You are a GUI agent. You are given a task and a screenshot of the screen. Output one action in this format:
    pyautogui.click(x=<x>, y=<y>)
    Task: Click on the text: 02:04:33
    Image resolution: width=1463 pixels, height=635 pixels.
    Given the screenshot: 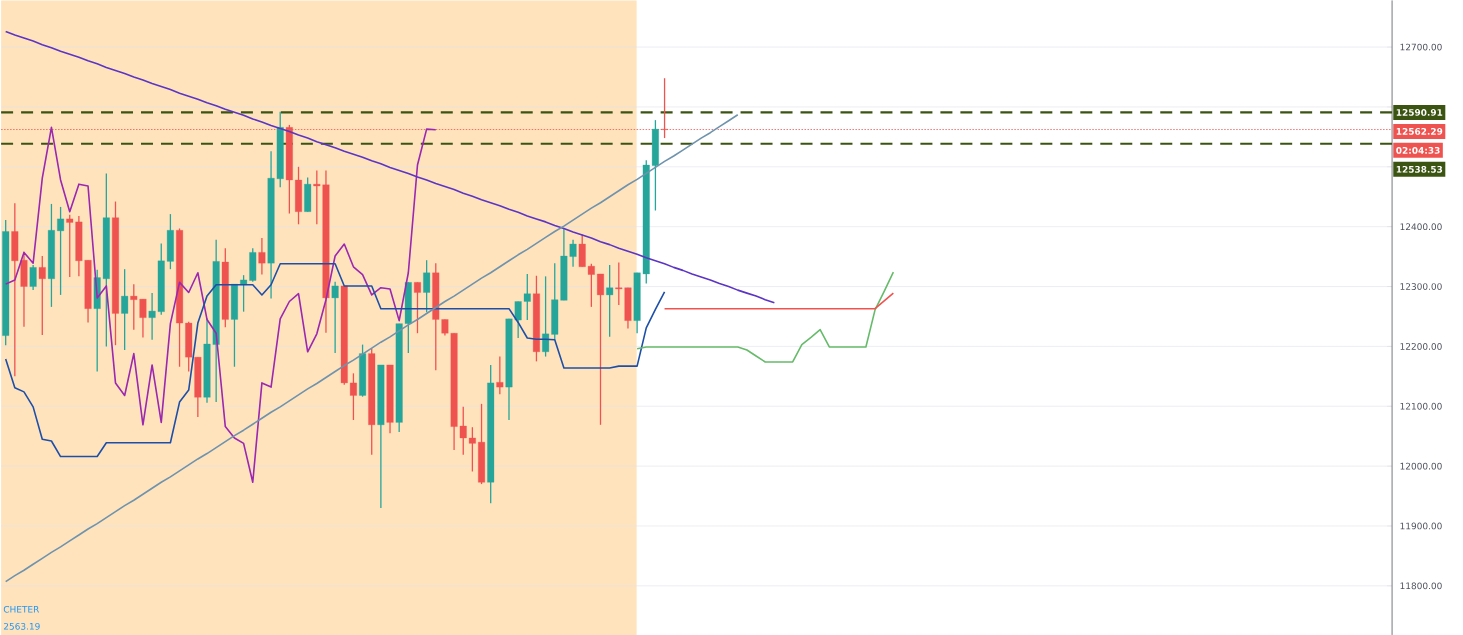 What is the action you would take?
    pyautogui.click(x=1418, y=150)
    